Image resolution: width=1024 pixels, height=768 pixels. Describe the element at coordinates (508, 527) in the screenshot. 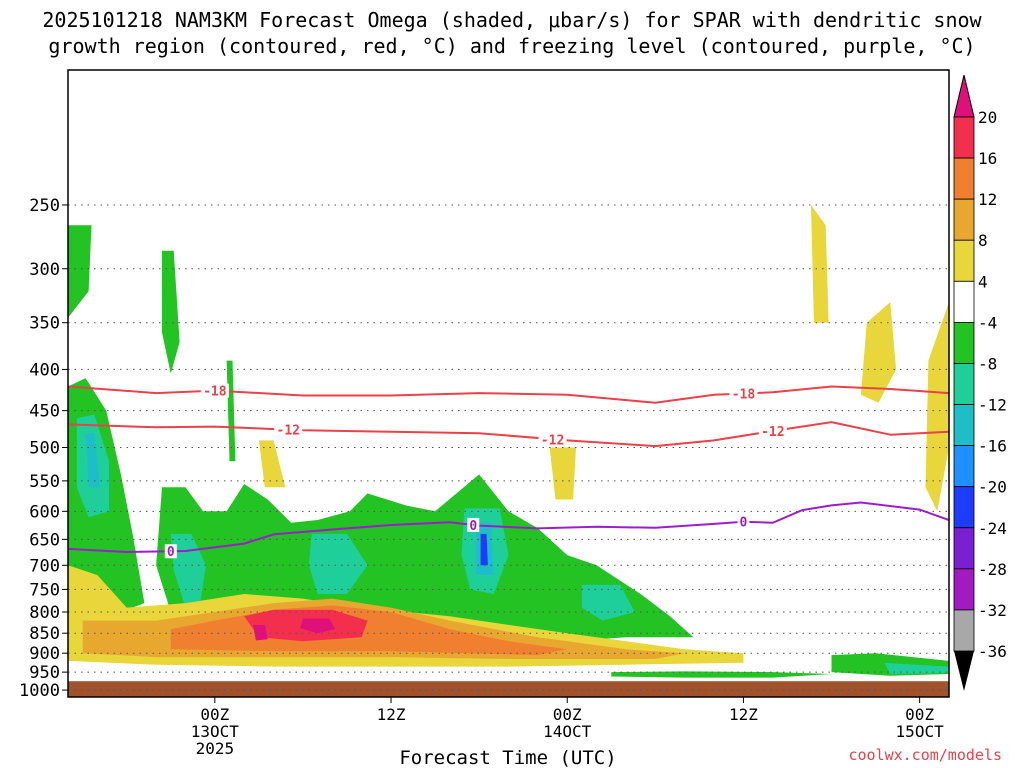

I see `freezing-level-contour` at that location.